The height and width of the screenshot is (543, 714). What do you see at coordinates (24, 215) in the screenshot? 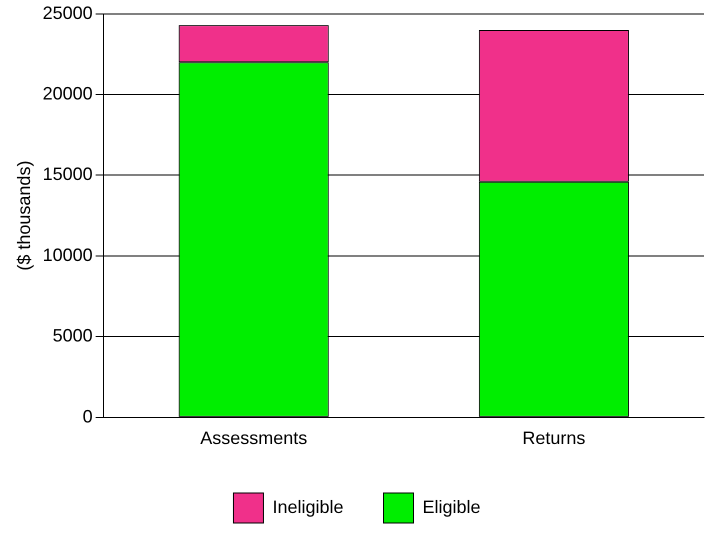
I see `y-axis-title: ($ thousands)` at bounding box center [24, 215].